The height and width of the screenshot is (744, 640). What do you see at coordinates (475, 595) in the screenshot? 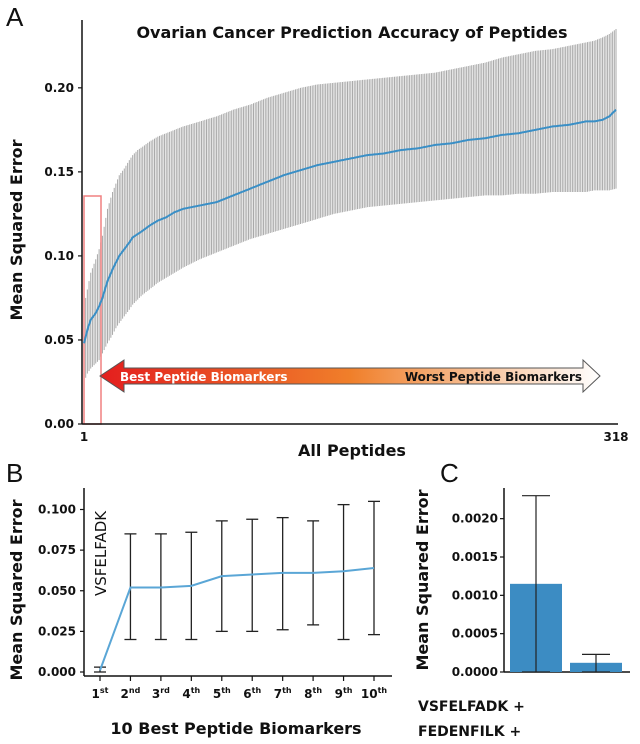
I see `chart-c-y-tick-label: 0.0010` at bounding box center [475, 595].